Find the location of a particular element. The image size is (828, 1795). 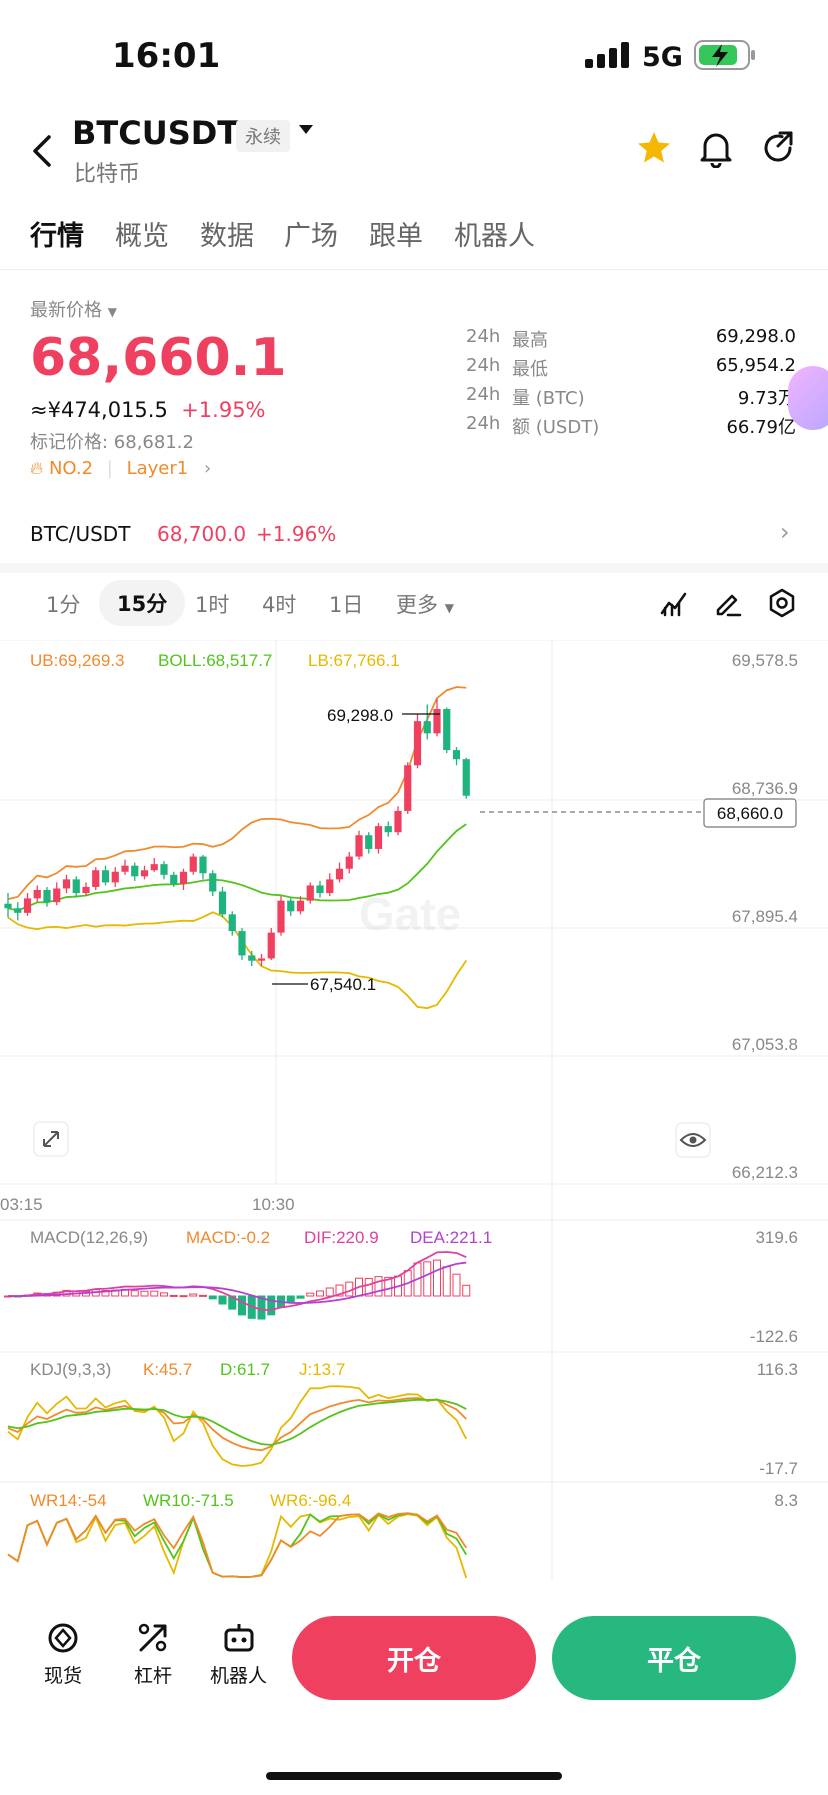

market-tabs: 行情 概览 数据 广场 跟单 机器人 is located at coordinates (414, 239).